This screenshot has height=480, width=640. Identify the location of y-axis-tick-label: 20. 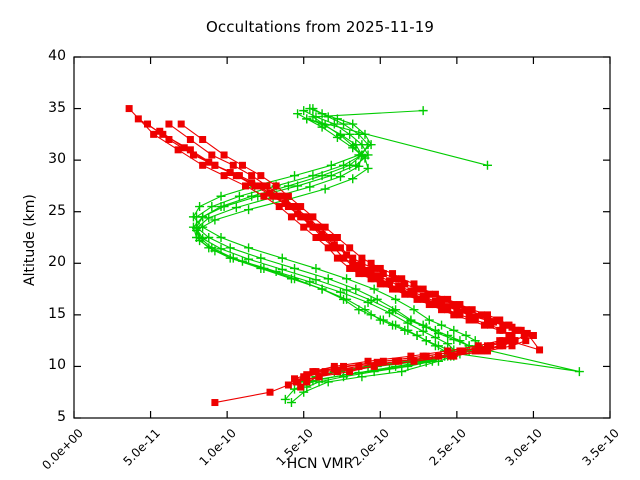
(57, 262).